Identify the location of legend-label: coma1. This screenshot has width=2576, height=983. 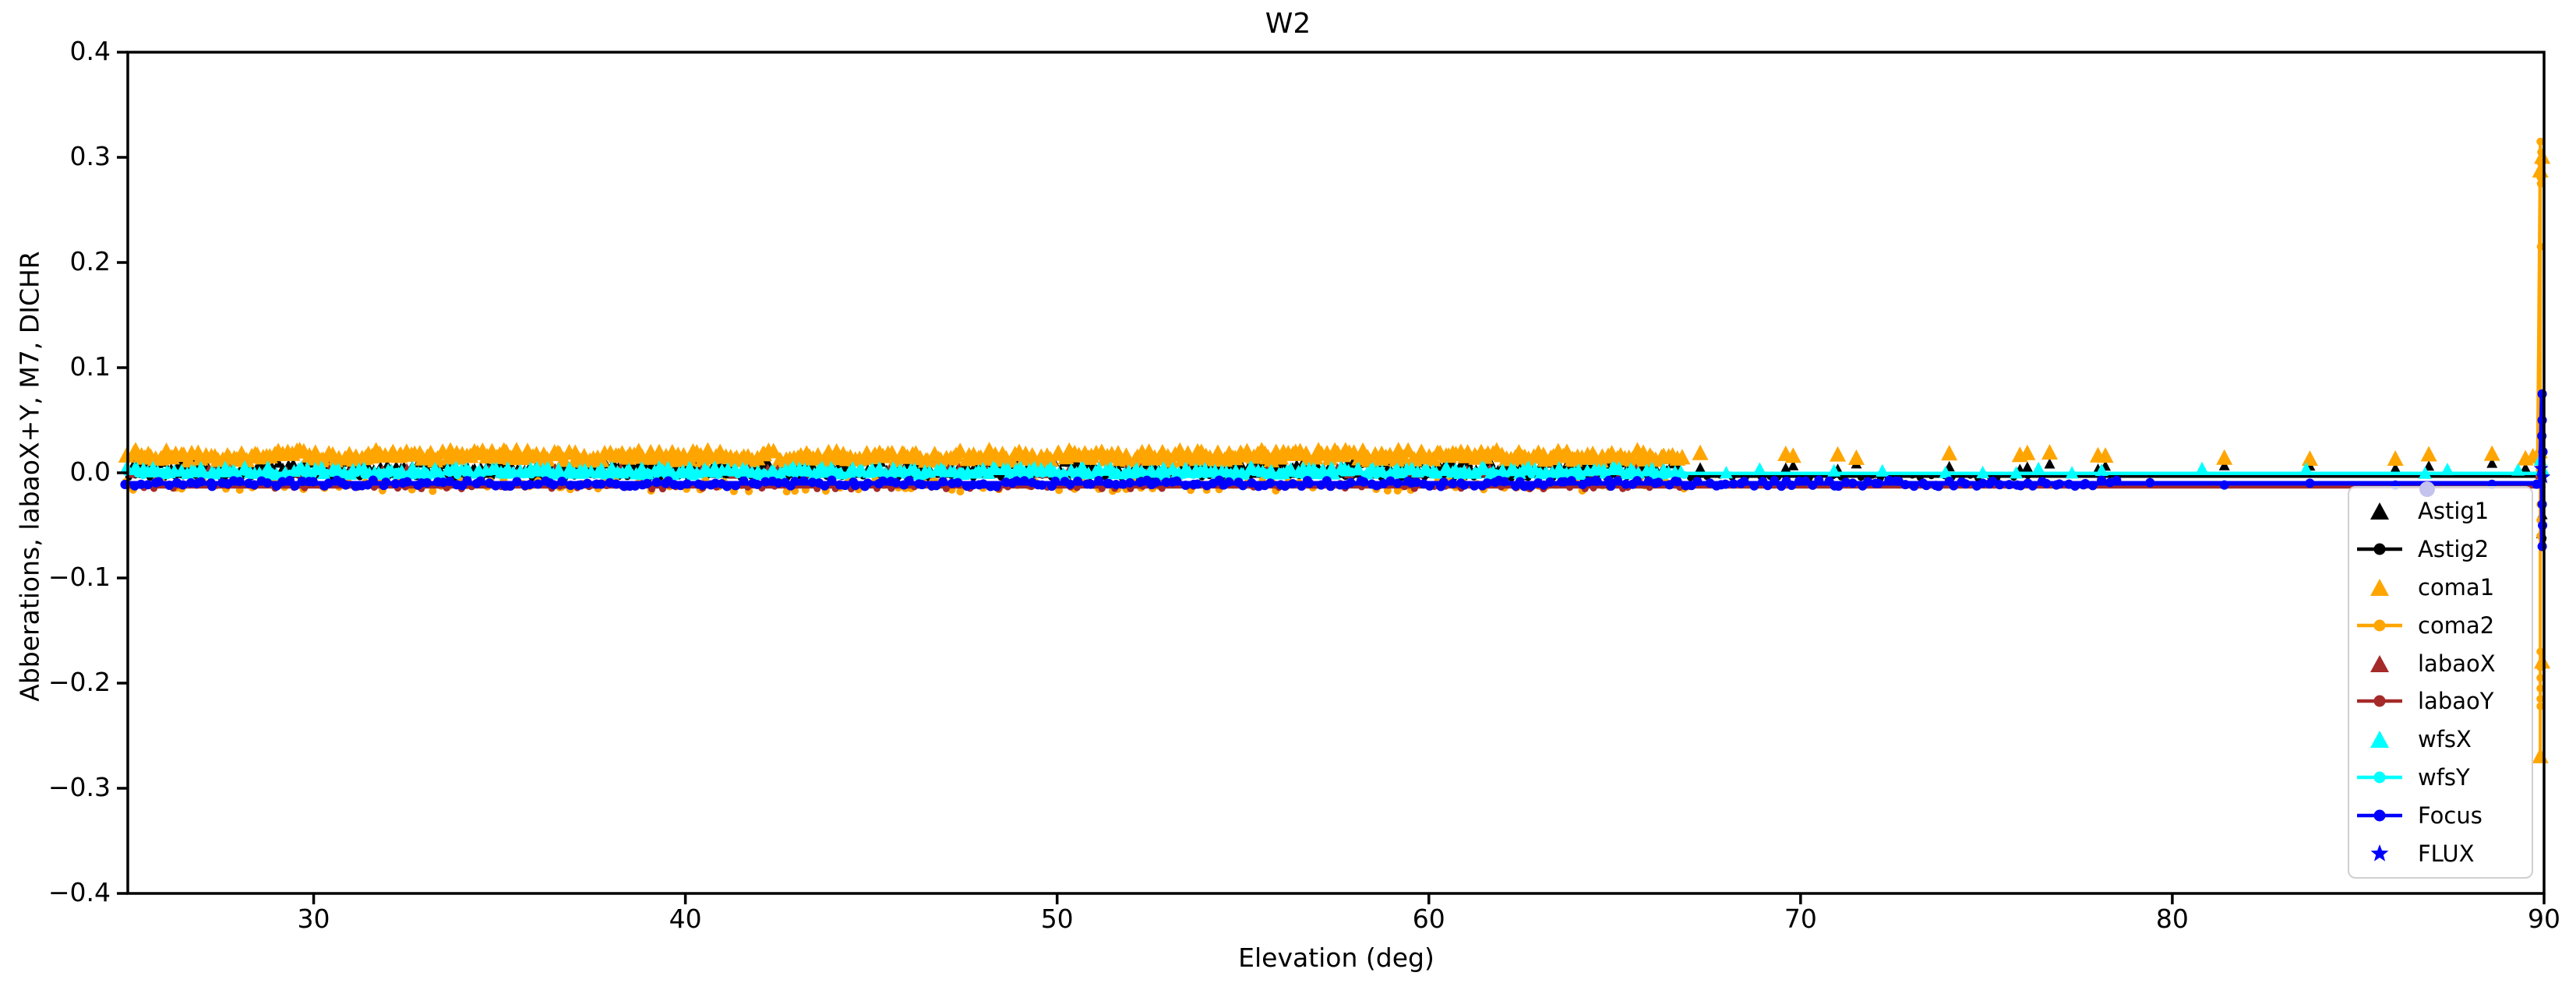
(2456, 587).